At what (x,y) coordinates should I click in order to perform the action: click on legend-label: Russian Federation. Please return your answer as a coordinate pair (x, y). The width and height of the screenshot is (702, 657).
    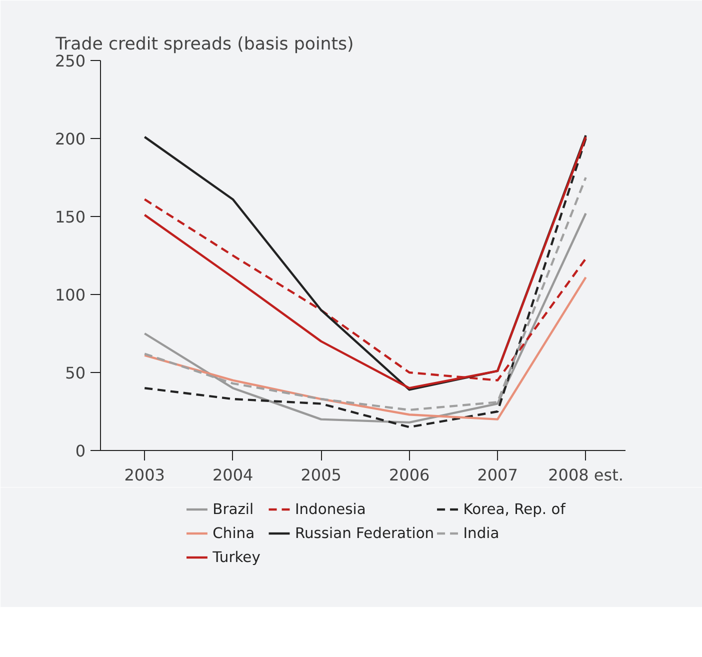
    Looking at the image, I should click on (364, 533).